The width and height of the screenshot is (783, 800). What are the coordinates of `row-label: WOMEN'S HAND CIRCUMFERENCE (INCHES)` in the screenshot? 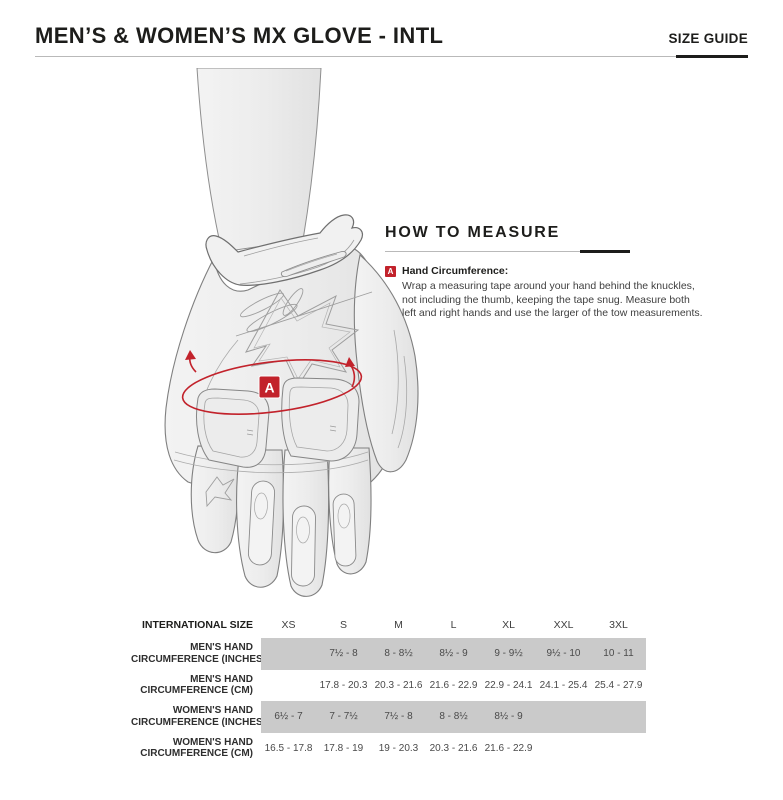 It's located at (198, 716).